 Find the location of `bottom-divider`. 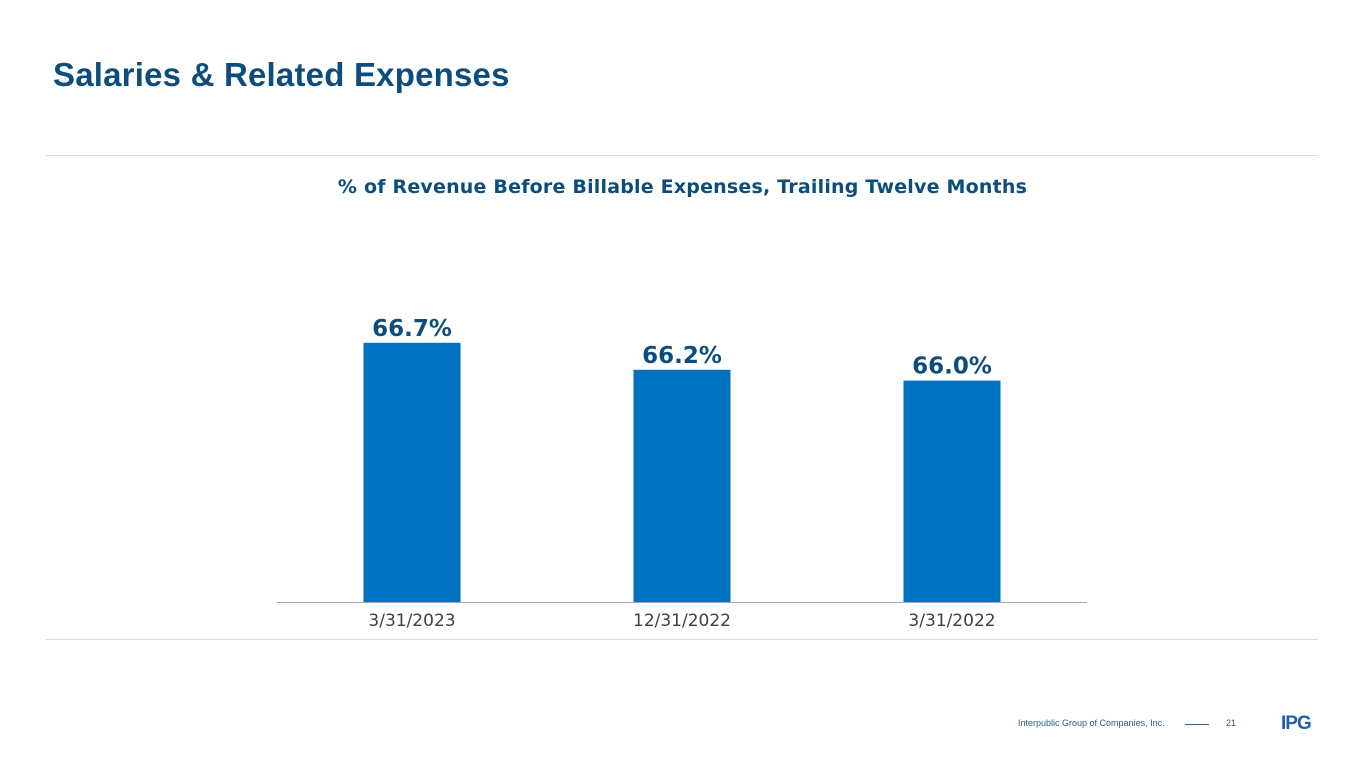

bottom-divider is located at coordinates (682, 639).